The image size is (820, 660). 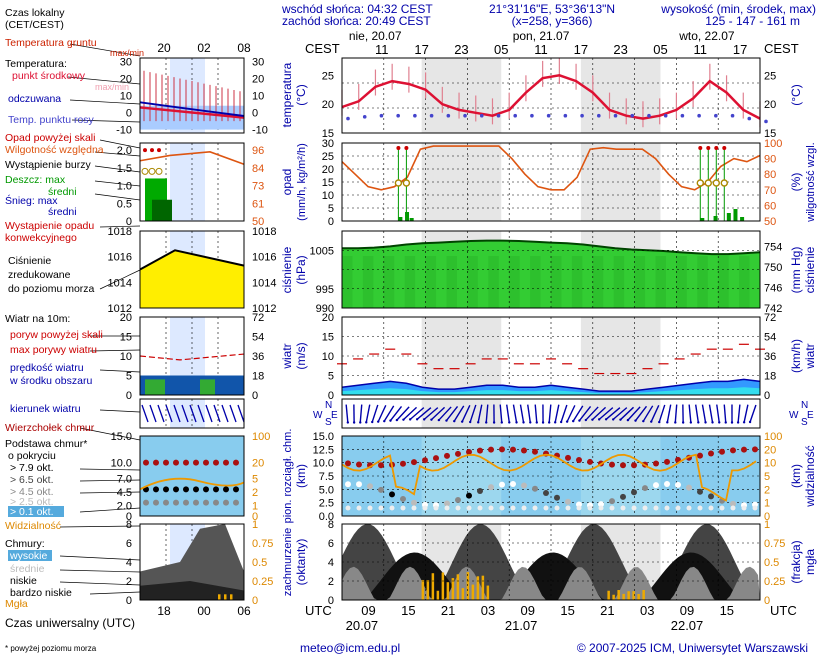 I want to click on legend-pressure-3: do poziomu morza, so click(x=51, y=289).